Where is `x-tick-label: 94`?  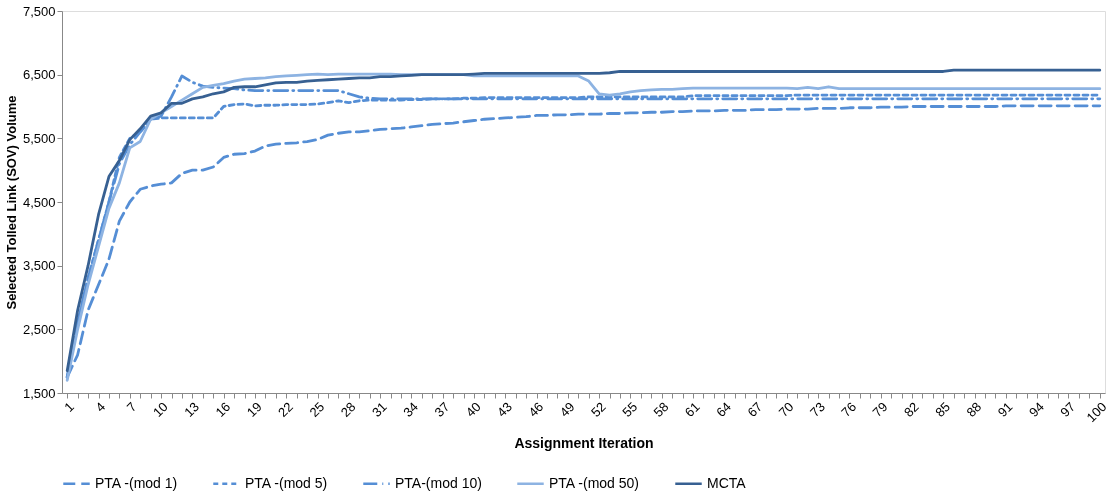 x-tick-label: 94 is located at coordinates (1036, 409).